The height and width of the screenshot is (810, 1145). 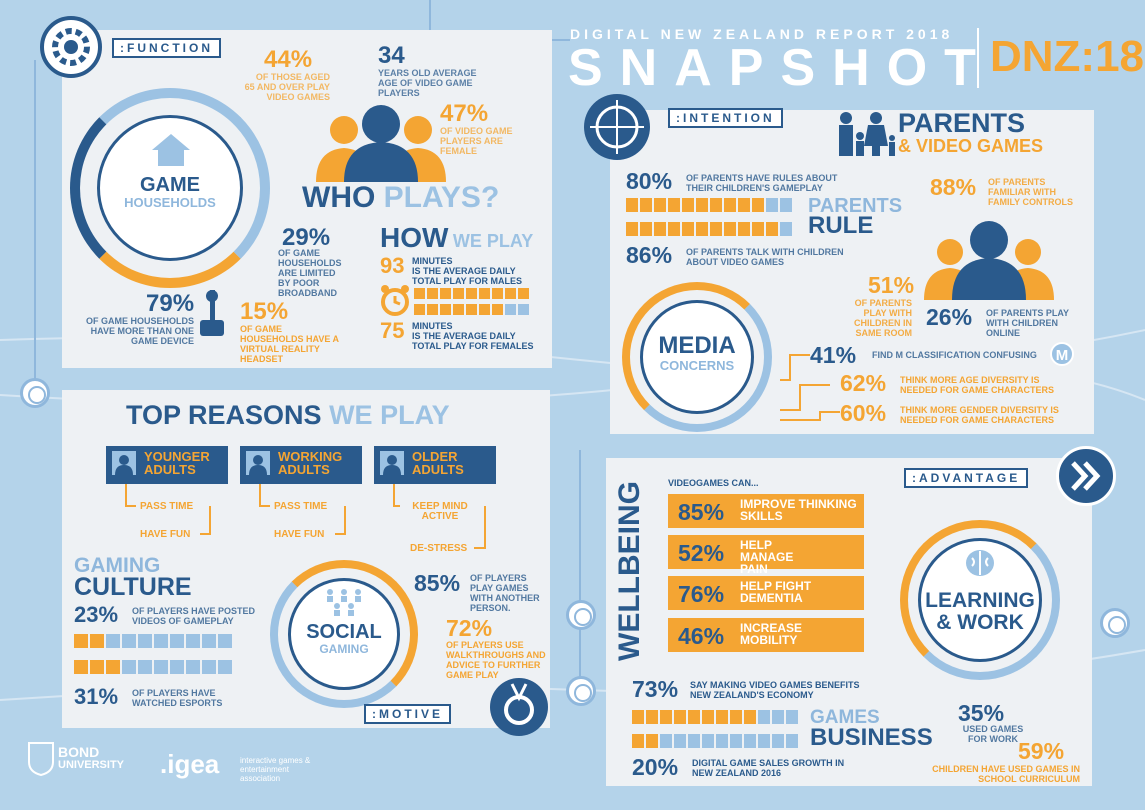 What do you see at coordinates (962, 123) in the screenshot?
I see `parents-title: PARENTS` at bounding box center [962, 123].